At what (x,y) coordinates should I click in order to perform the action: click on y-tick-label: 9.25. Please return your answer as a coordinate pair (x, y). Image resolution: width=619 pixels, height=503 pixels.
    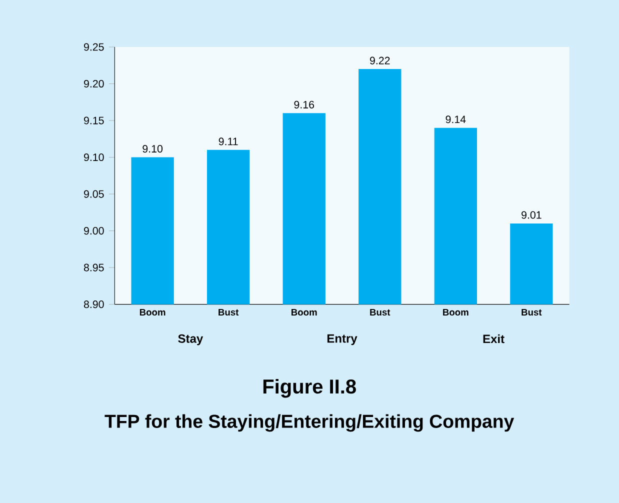
    Looking at the image, I should click on (94, 47).